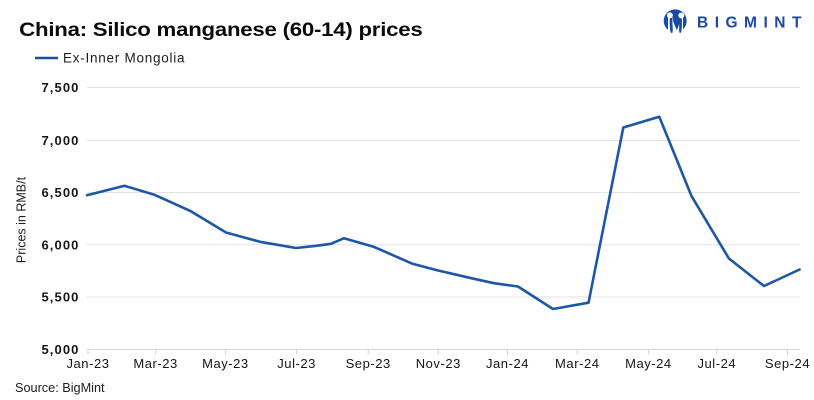 The height and width of the screenshot is (400, 814). Describe the element at coordinates (225, 363) in the screenshot. I see `svg-text: May-23` at that location.